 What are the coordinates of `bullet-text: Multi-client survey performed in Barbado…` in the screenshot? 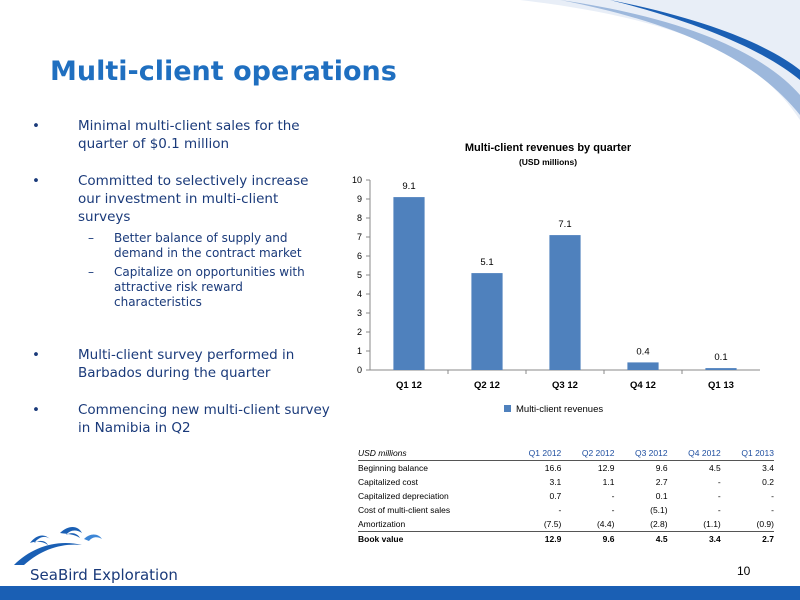 It's located at (186, 364).